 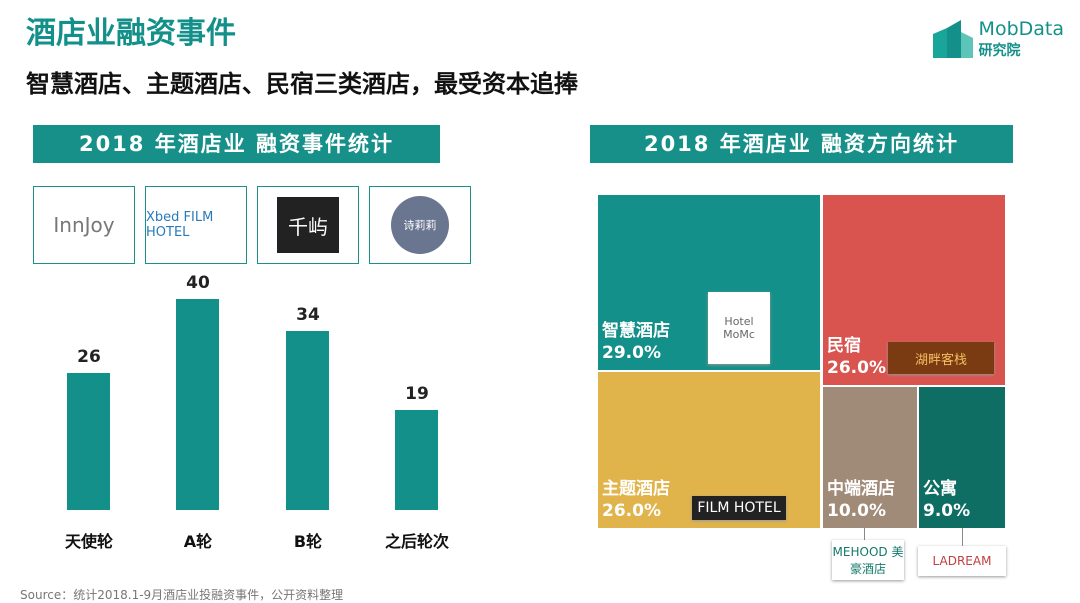 What do you see at coordinates (962, 561) in the screenshot?
I see `tile-logo: LADREAM` at bounding box center [962, 561].